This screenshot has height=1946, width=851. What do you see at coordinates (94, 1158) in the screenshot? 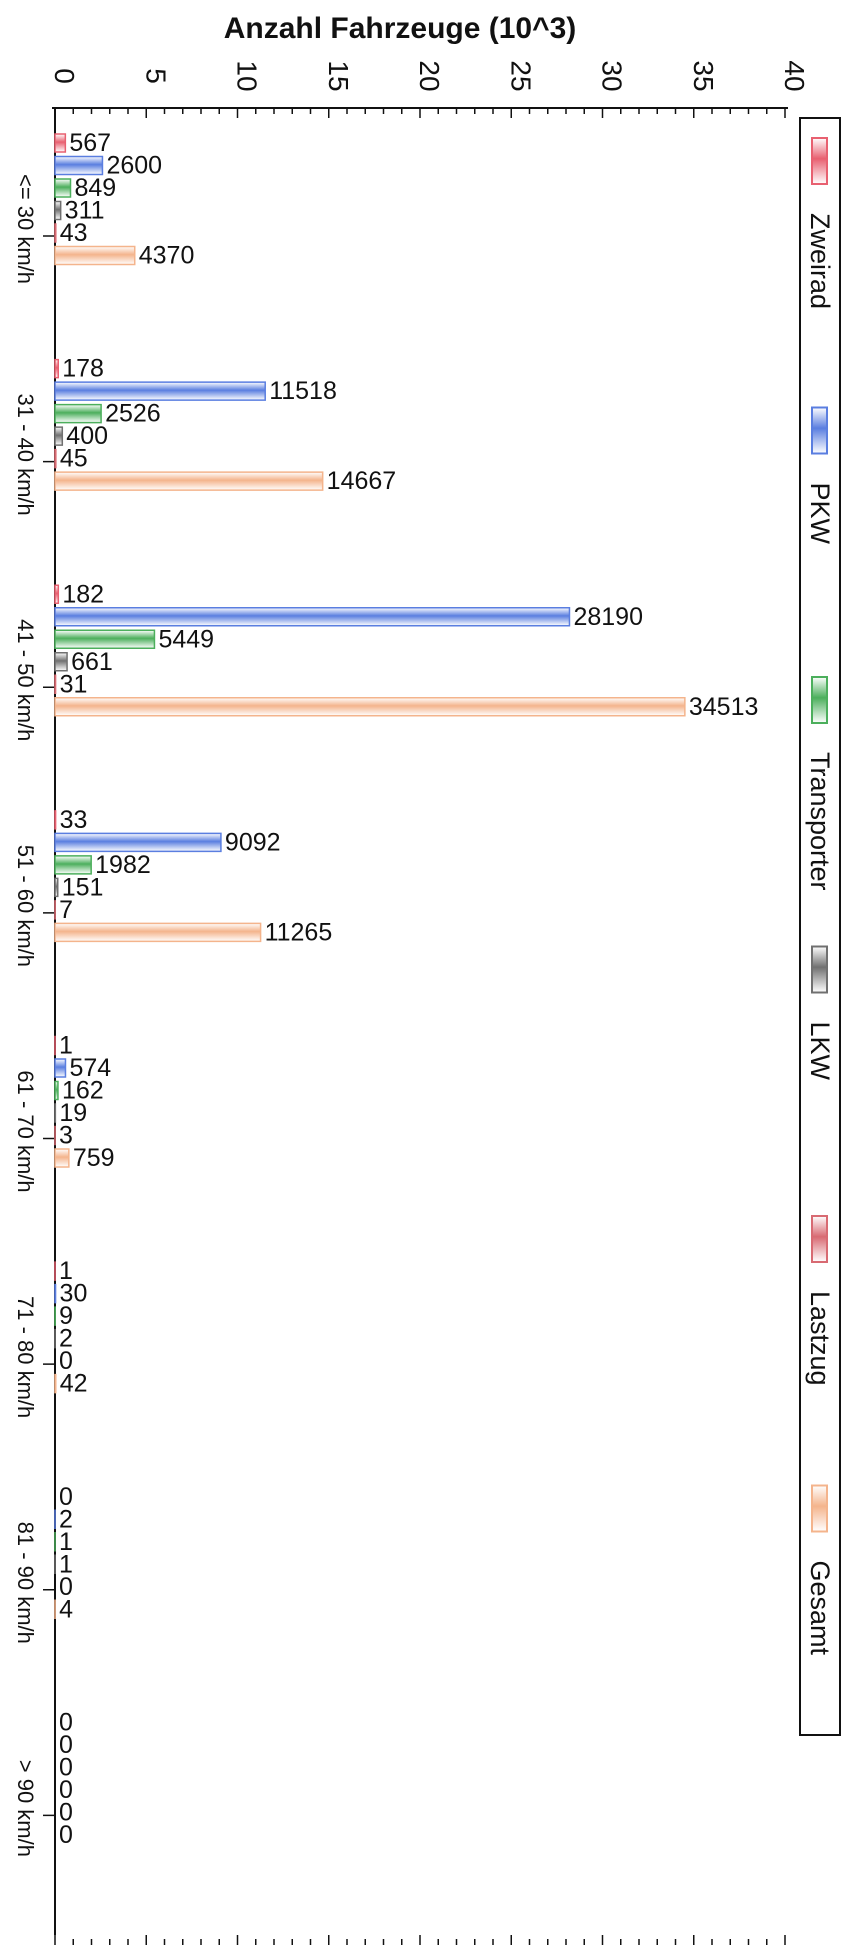
I see `data-label: 759` at bounding box center [94, 1158].